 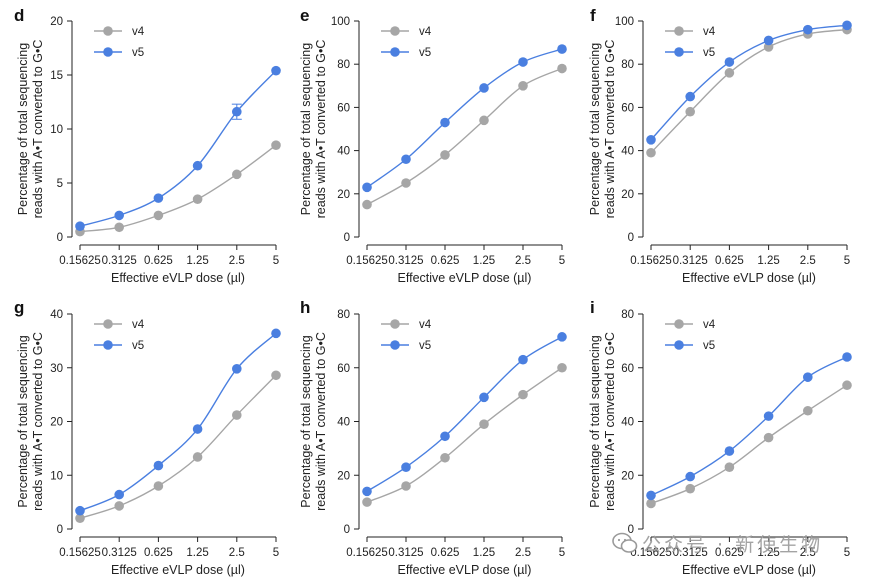 I want to click on y-tick-label: 100, so click(x=624, y=22).